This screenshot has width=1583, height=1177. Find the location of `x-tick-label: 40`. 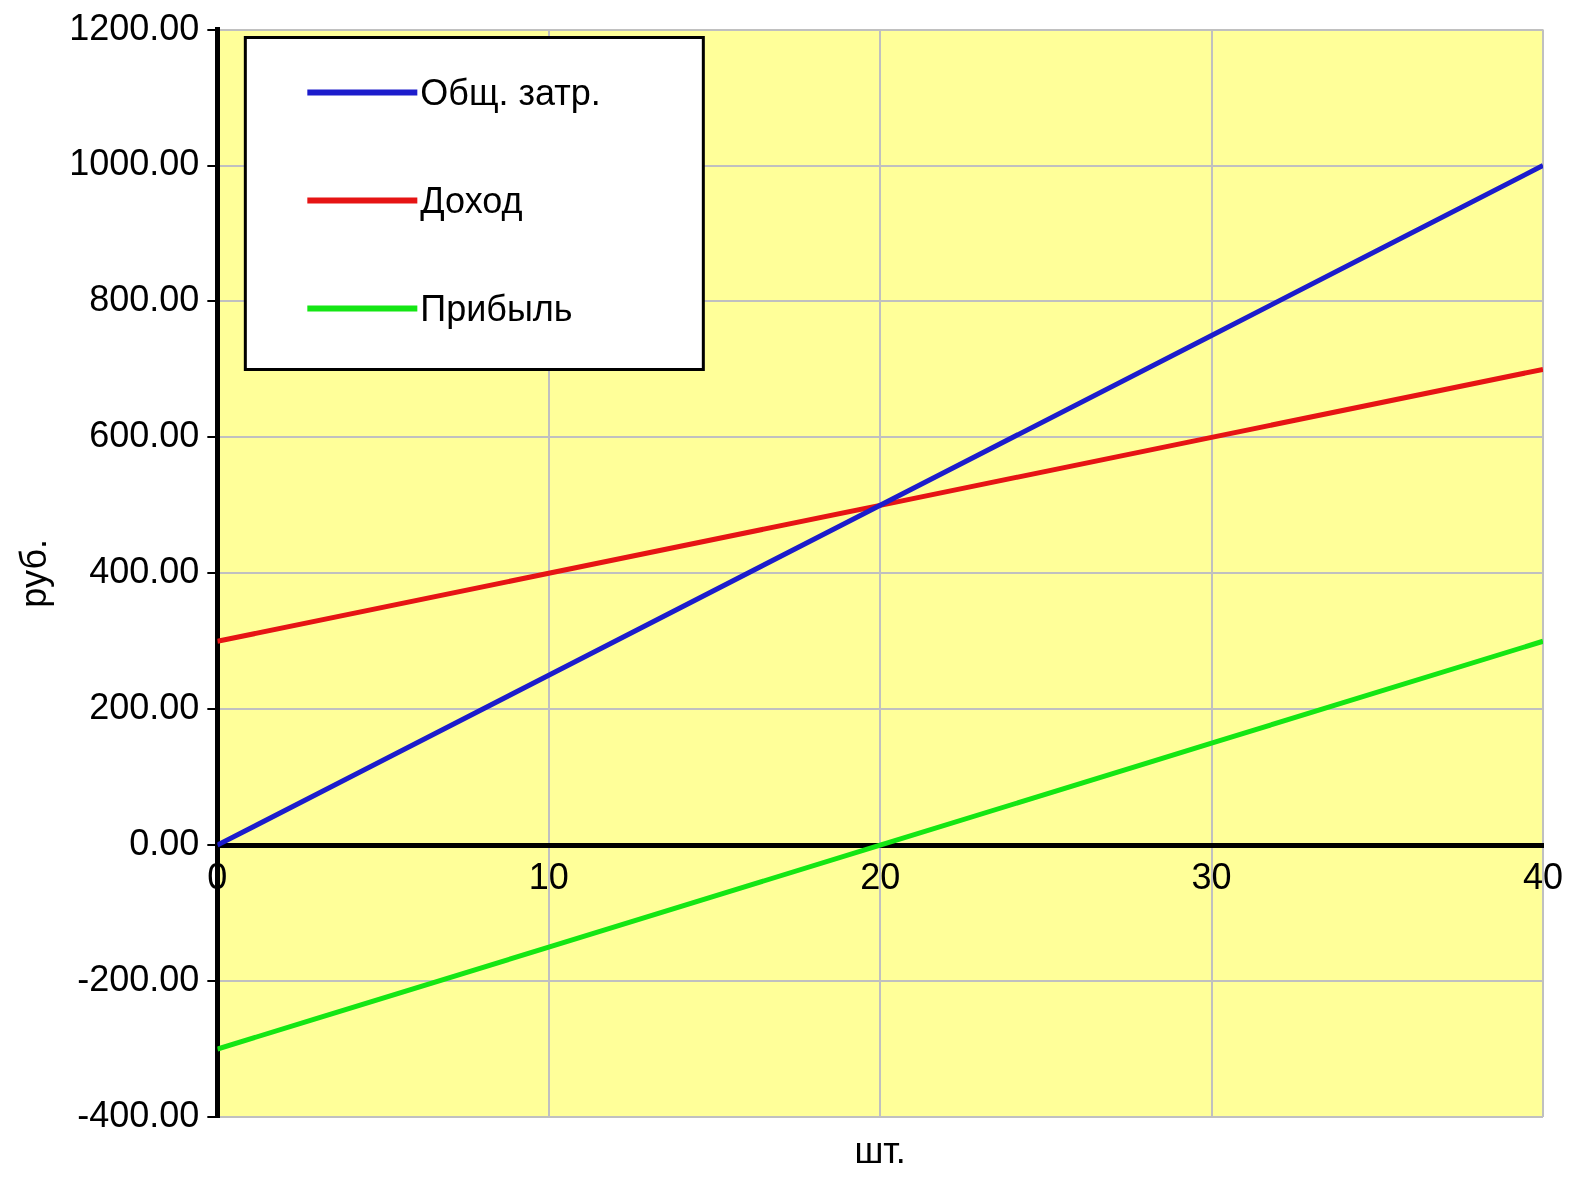

x-tick-label: 40 is located at coordinates (1543, 876).